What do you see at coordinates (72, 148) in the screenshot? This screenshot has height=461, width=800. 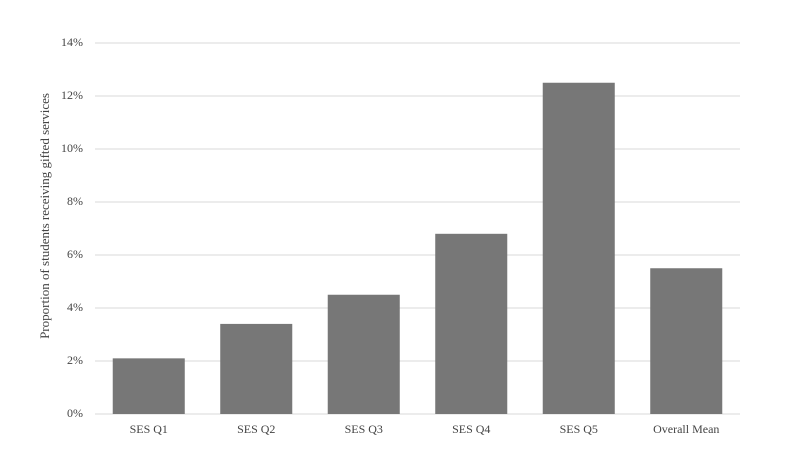 I see `y-tick-label: 10%` at bounding box center [72, 148].